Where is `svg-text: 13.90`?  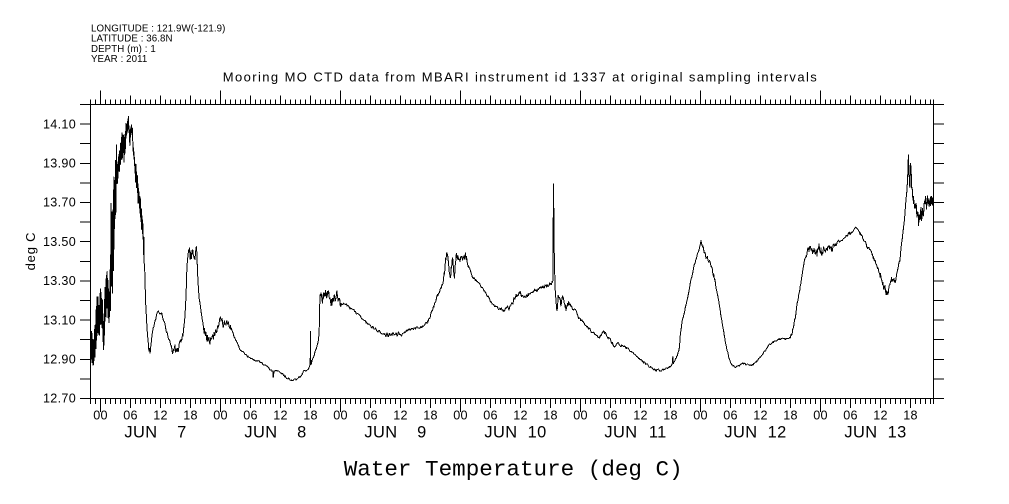 svg-text: 13.90 is located at coordinates (59, 164).